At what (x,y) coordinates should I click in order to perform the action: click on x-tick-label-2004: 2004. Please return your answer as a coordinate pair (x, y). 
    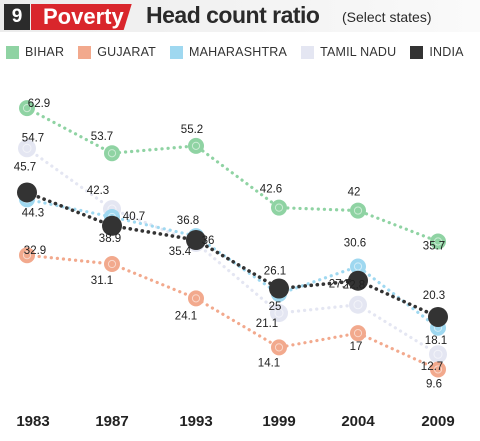
    Looking at the image, I should click on (358, 421).